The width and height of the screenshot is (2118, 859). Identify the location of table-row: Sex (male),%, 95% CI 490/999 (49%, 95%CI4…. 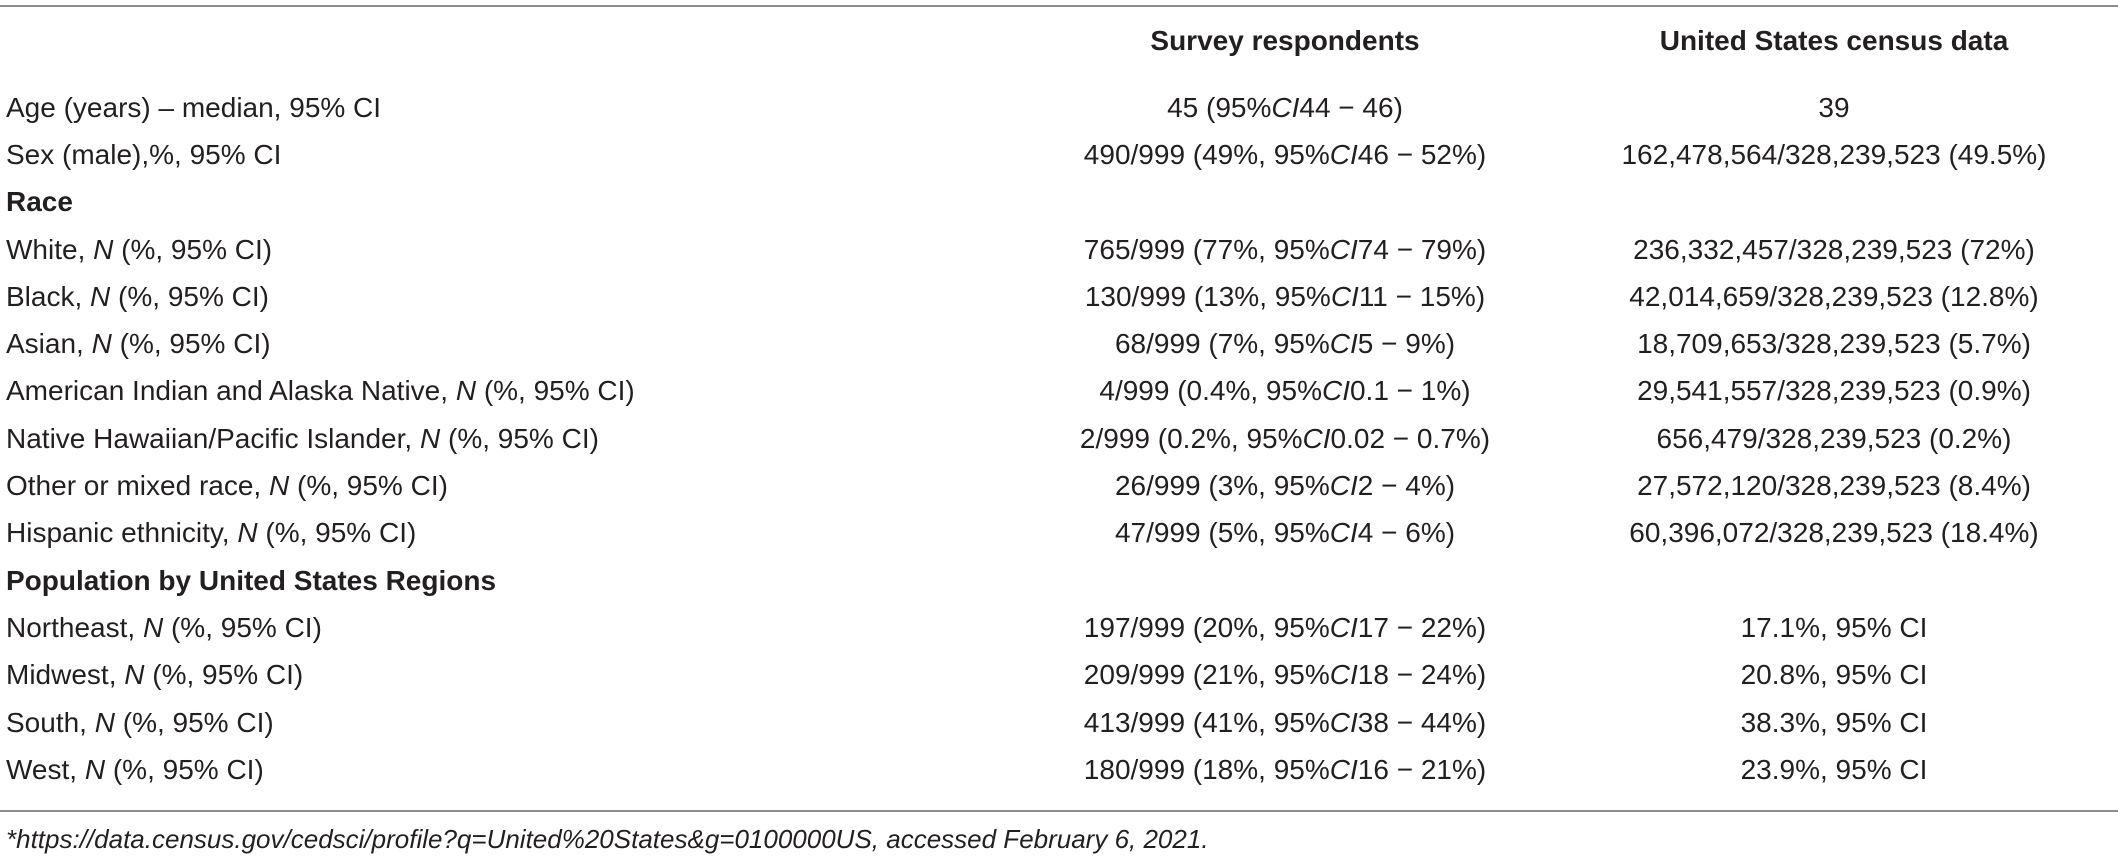
(1059, 154).